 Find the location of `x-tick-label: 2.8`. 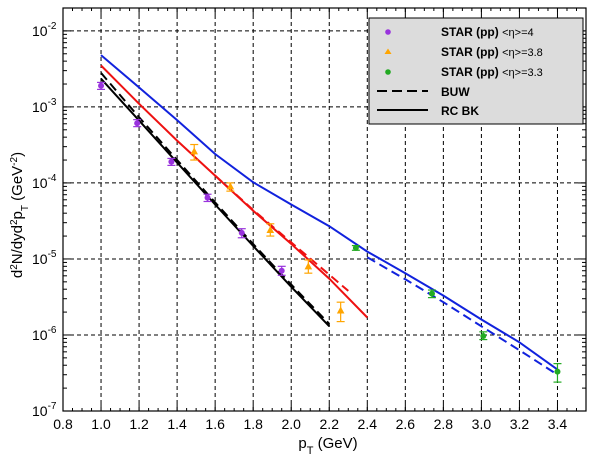

x-tick-label: 2.8 is located at coordinates (444, 424).